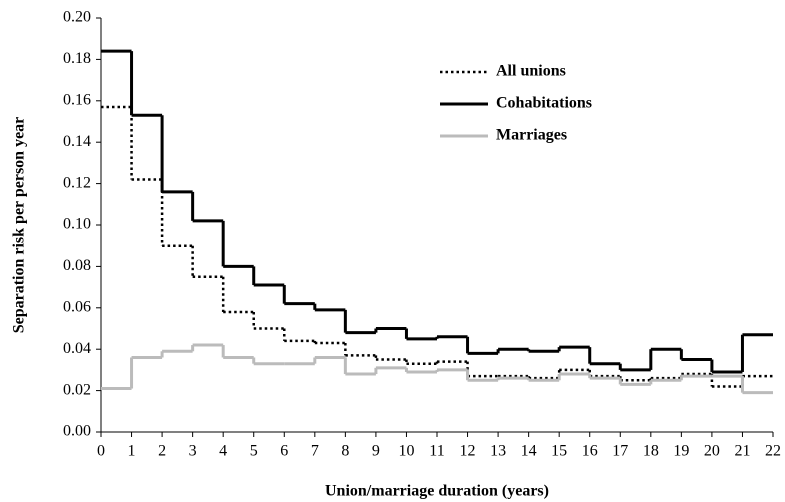 Image resolution: width=785 pixels, height=502 pixels. What do you see at coordinates (315, 451) in the screenshot?
I see `x-tick-label: 7` at bounding box center [315, 451].